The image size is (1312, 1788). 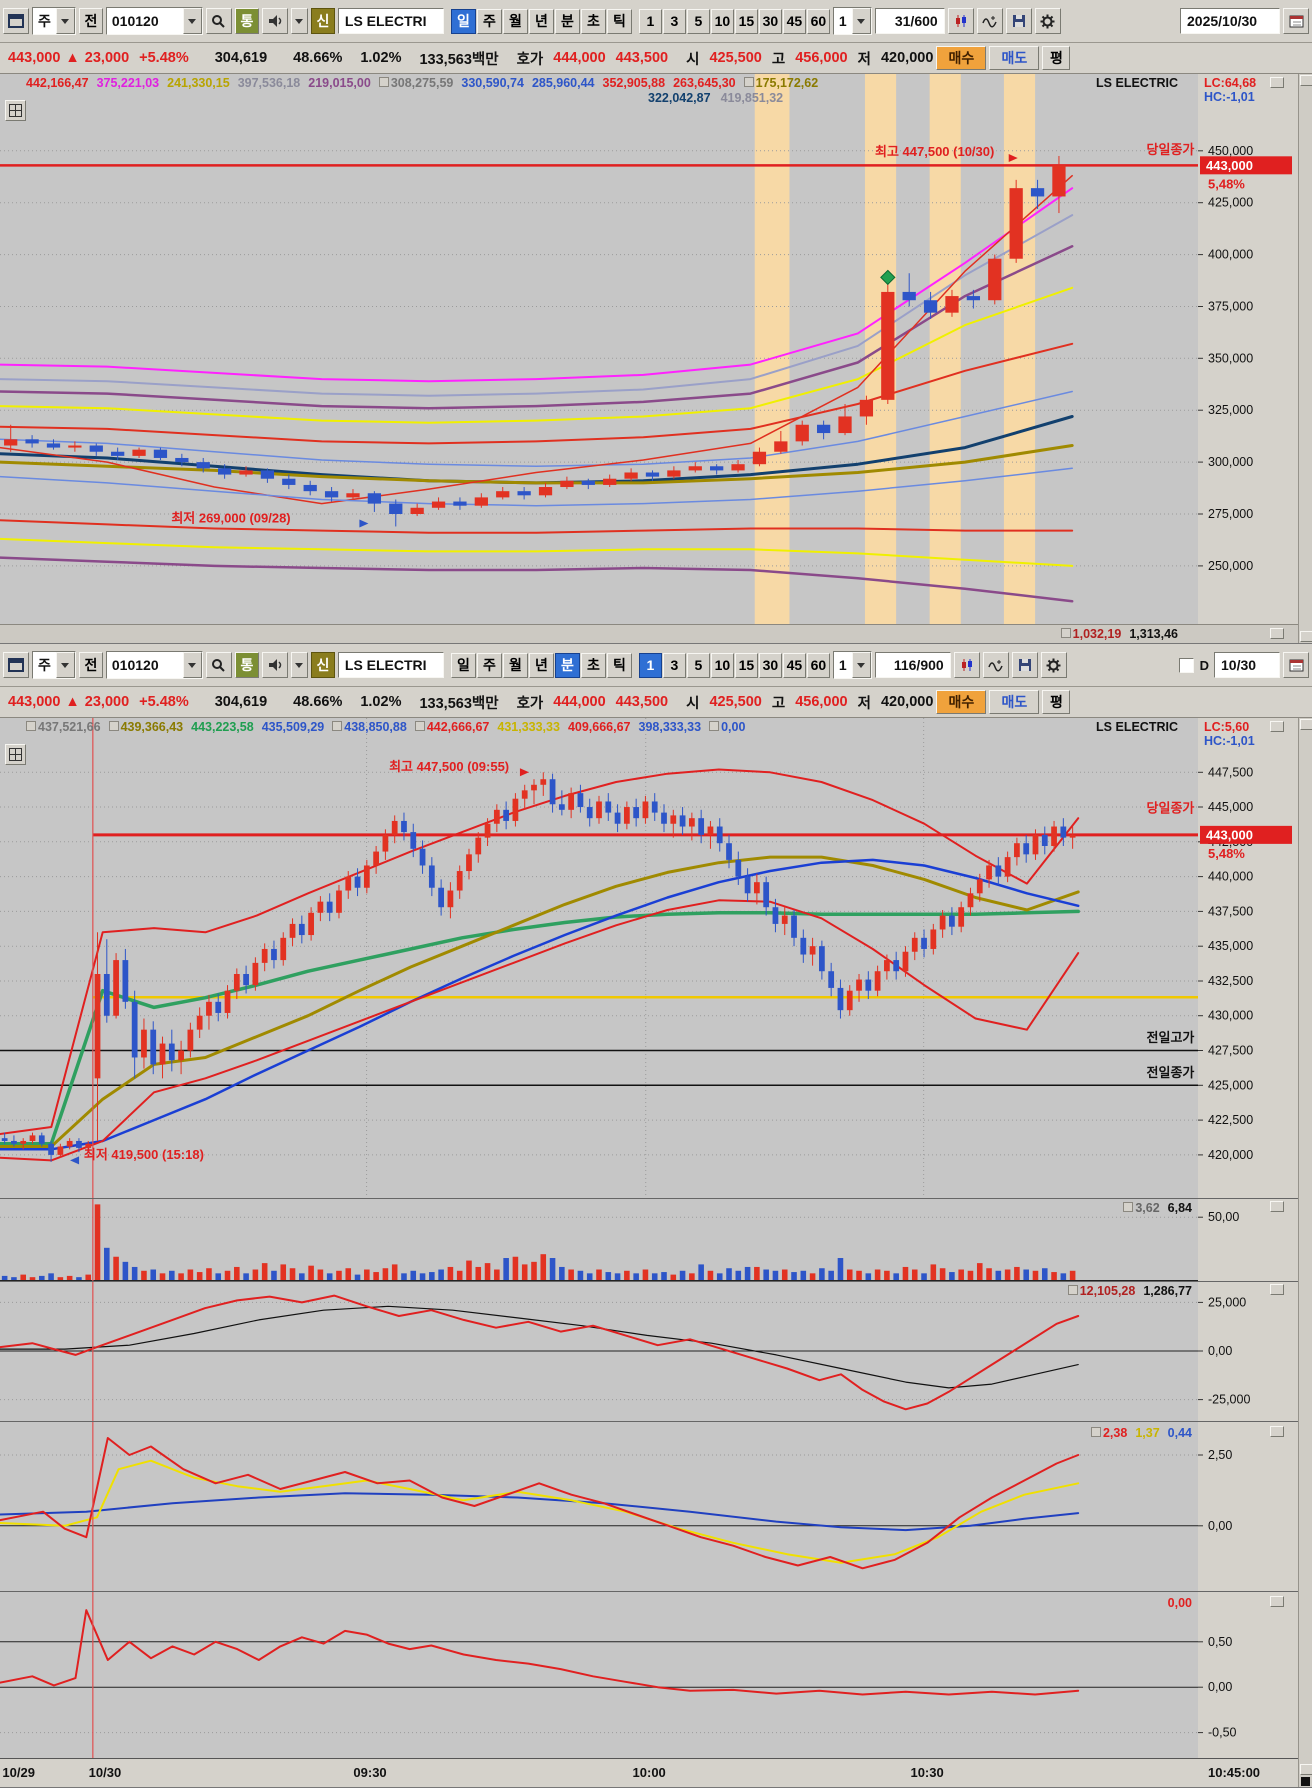 What do you see at coordinates (649, 1506) in the screenshot?
I see `oscillator-2-chart: 2,50 0,00` at bounding box center [649, 1506].